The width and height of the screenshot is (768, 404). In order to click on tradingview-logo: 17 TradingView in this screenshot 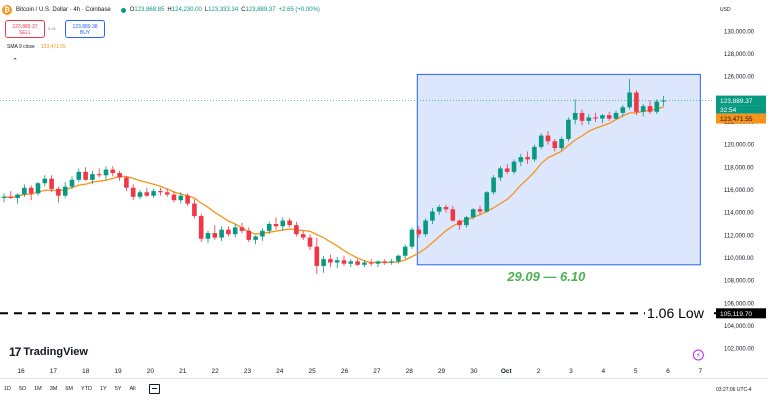, I will do `click(48, 352)`.